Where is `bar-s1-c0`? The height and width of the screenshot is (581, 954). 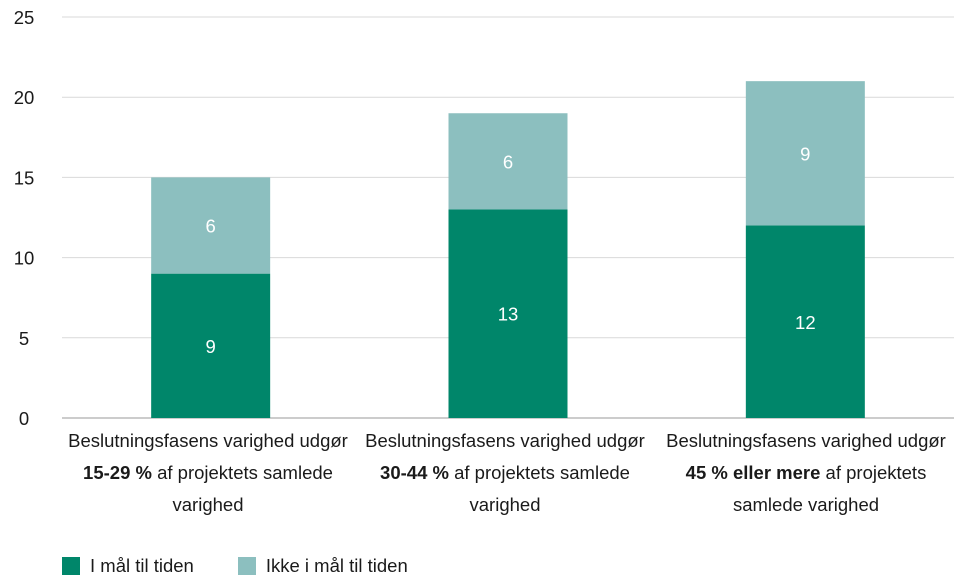 bar-s1-c0 is located at coordinates (211, 225).